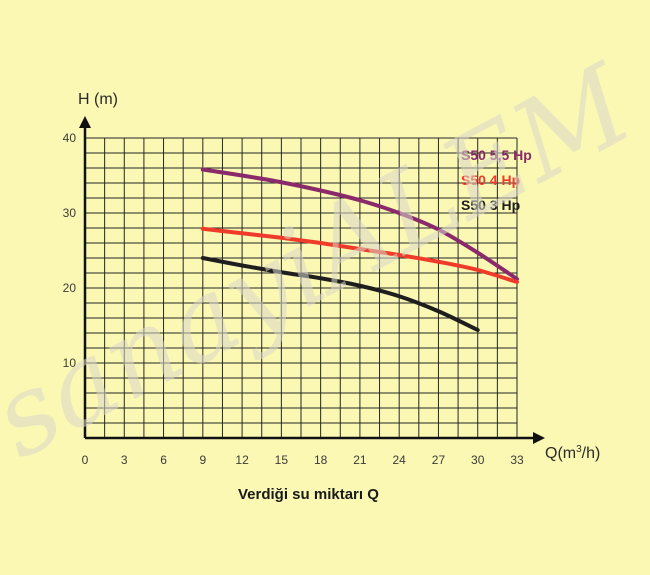 This screenshot has height=575, width=650. I want to click on x-tick-label: 33, so click(517, 460).